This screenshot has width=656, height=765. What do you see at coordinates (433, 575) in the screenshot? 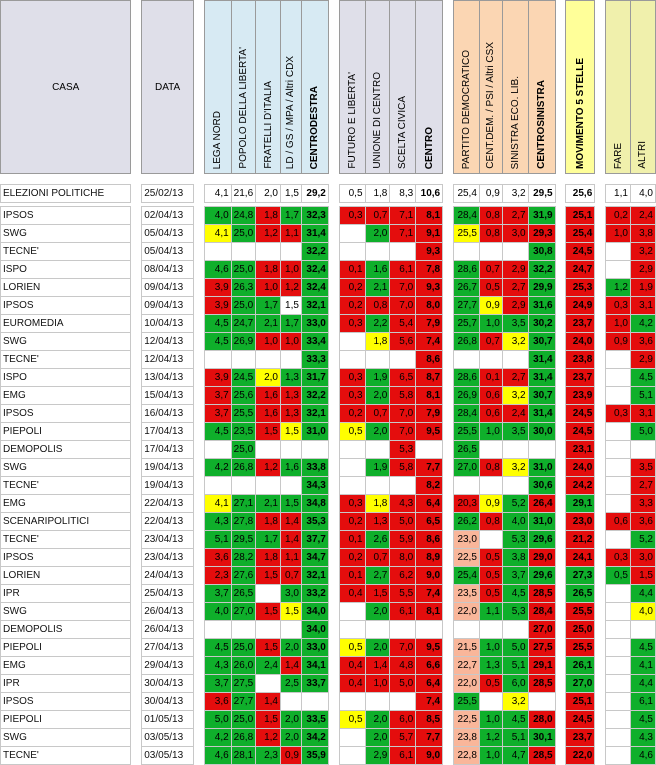
I see `value-text: 9,0` at bounding box center [433, 575].